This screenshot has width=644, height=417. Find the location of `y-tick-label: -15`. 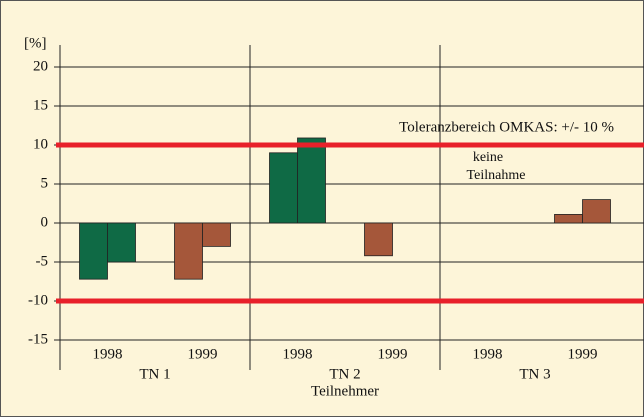

y-tick-label: -15 is located at coordinates (38, 339).